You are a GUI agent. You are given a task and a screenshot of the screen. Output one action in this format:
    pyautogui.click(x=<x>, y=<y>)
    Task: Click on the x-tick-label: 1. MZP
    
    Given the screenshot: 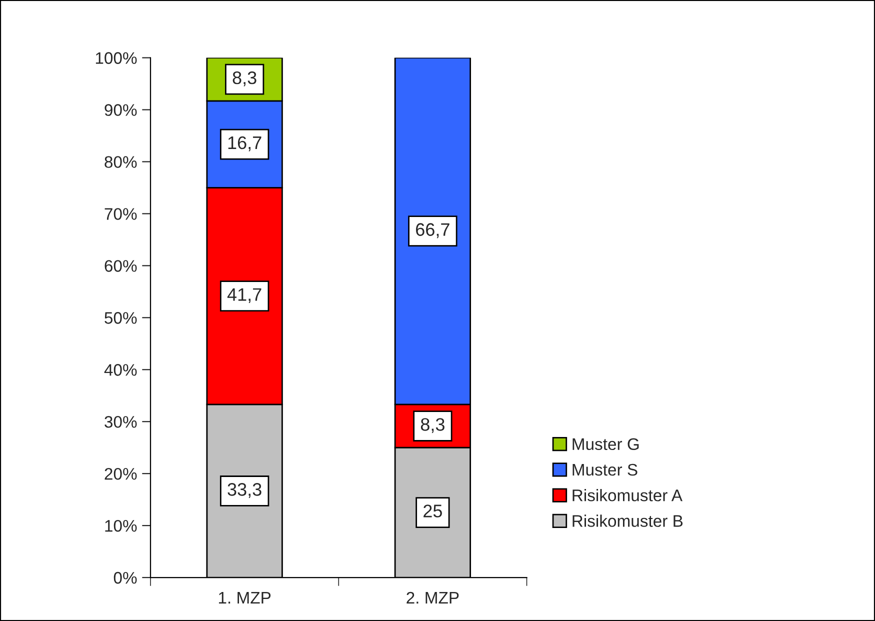 What is the action you would take?
    pyautogui.click(x=244, y=598)
    